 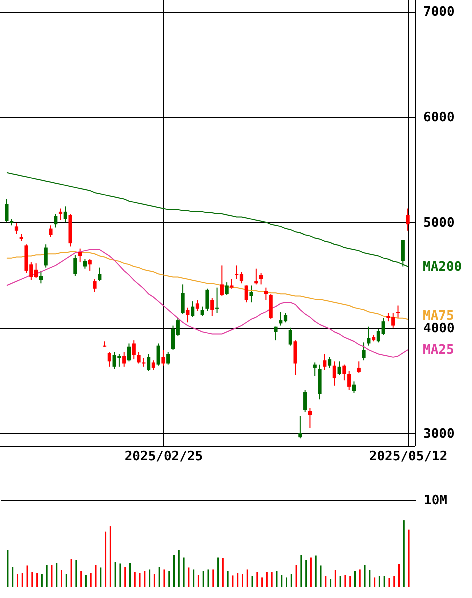 What do you see at coordinates (408, 457) in the screenshot?
I see `x-tick-label: 2025/05/12` at bounding box center [408, 457].